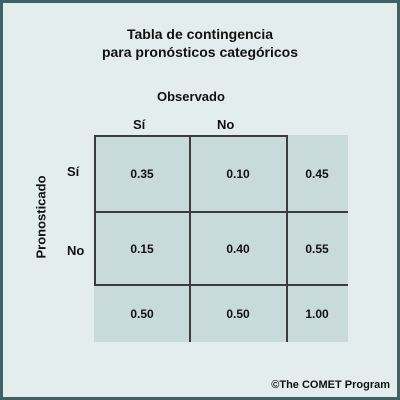 The width and height of the screenshot is (400, 400). What do you see at coordinates (317, 248) in the screenshot?
I see `cell-no-total: 0.55` at bounding box center [317, 248].